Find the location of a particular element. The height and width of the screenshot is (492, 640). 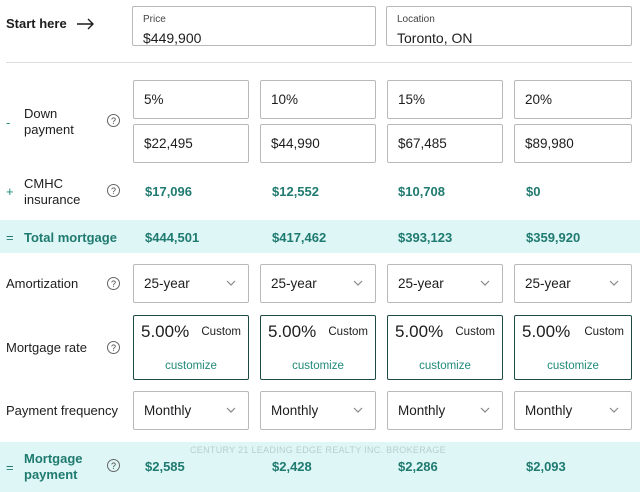

mortgage-payment-value: $2,286 is located at coordinates (418, 466).